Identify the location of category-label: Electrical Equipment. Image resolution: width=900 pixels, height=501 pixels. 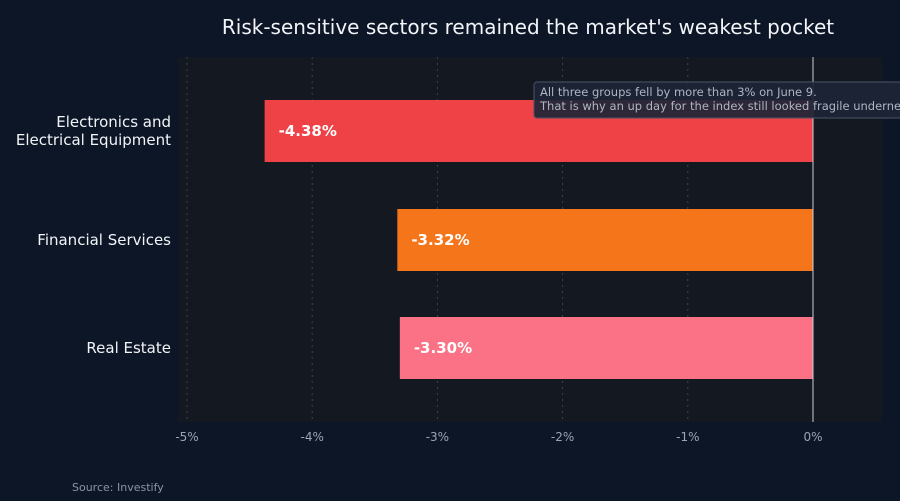
(93, 140).